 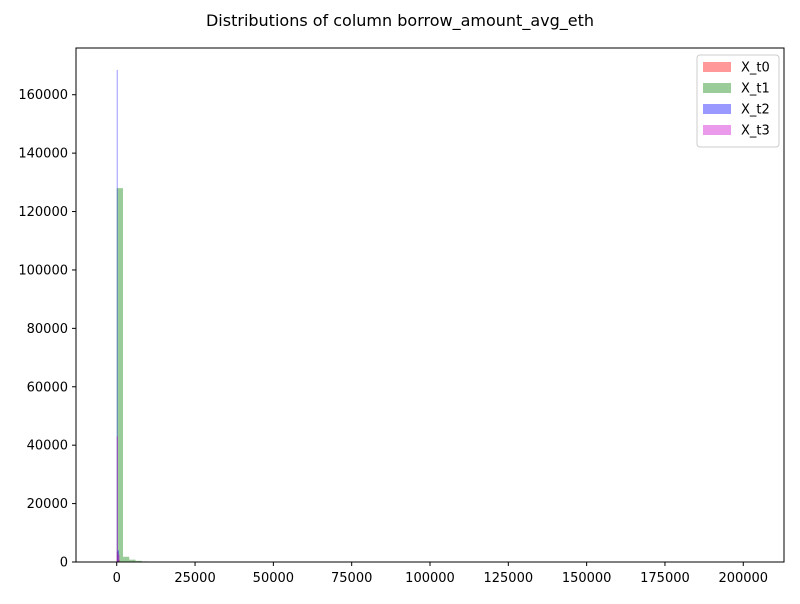 What do you see at coordinates (194, 578) in the screenshot?
I see `x-tick-label: 25000` at bounding box center [194, 578].